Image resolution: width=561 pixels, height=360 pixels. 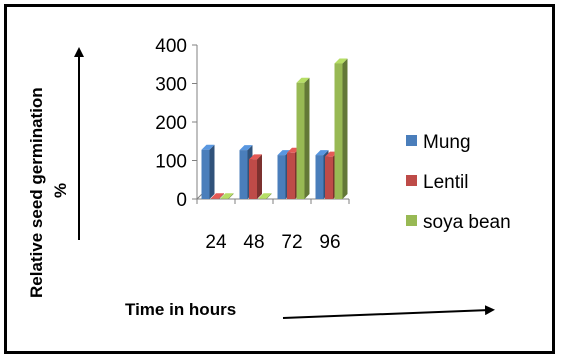 I want to click on x-tick-label: 96, so click(x=329, y=242).